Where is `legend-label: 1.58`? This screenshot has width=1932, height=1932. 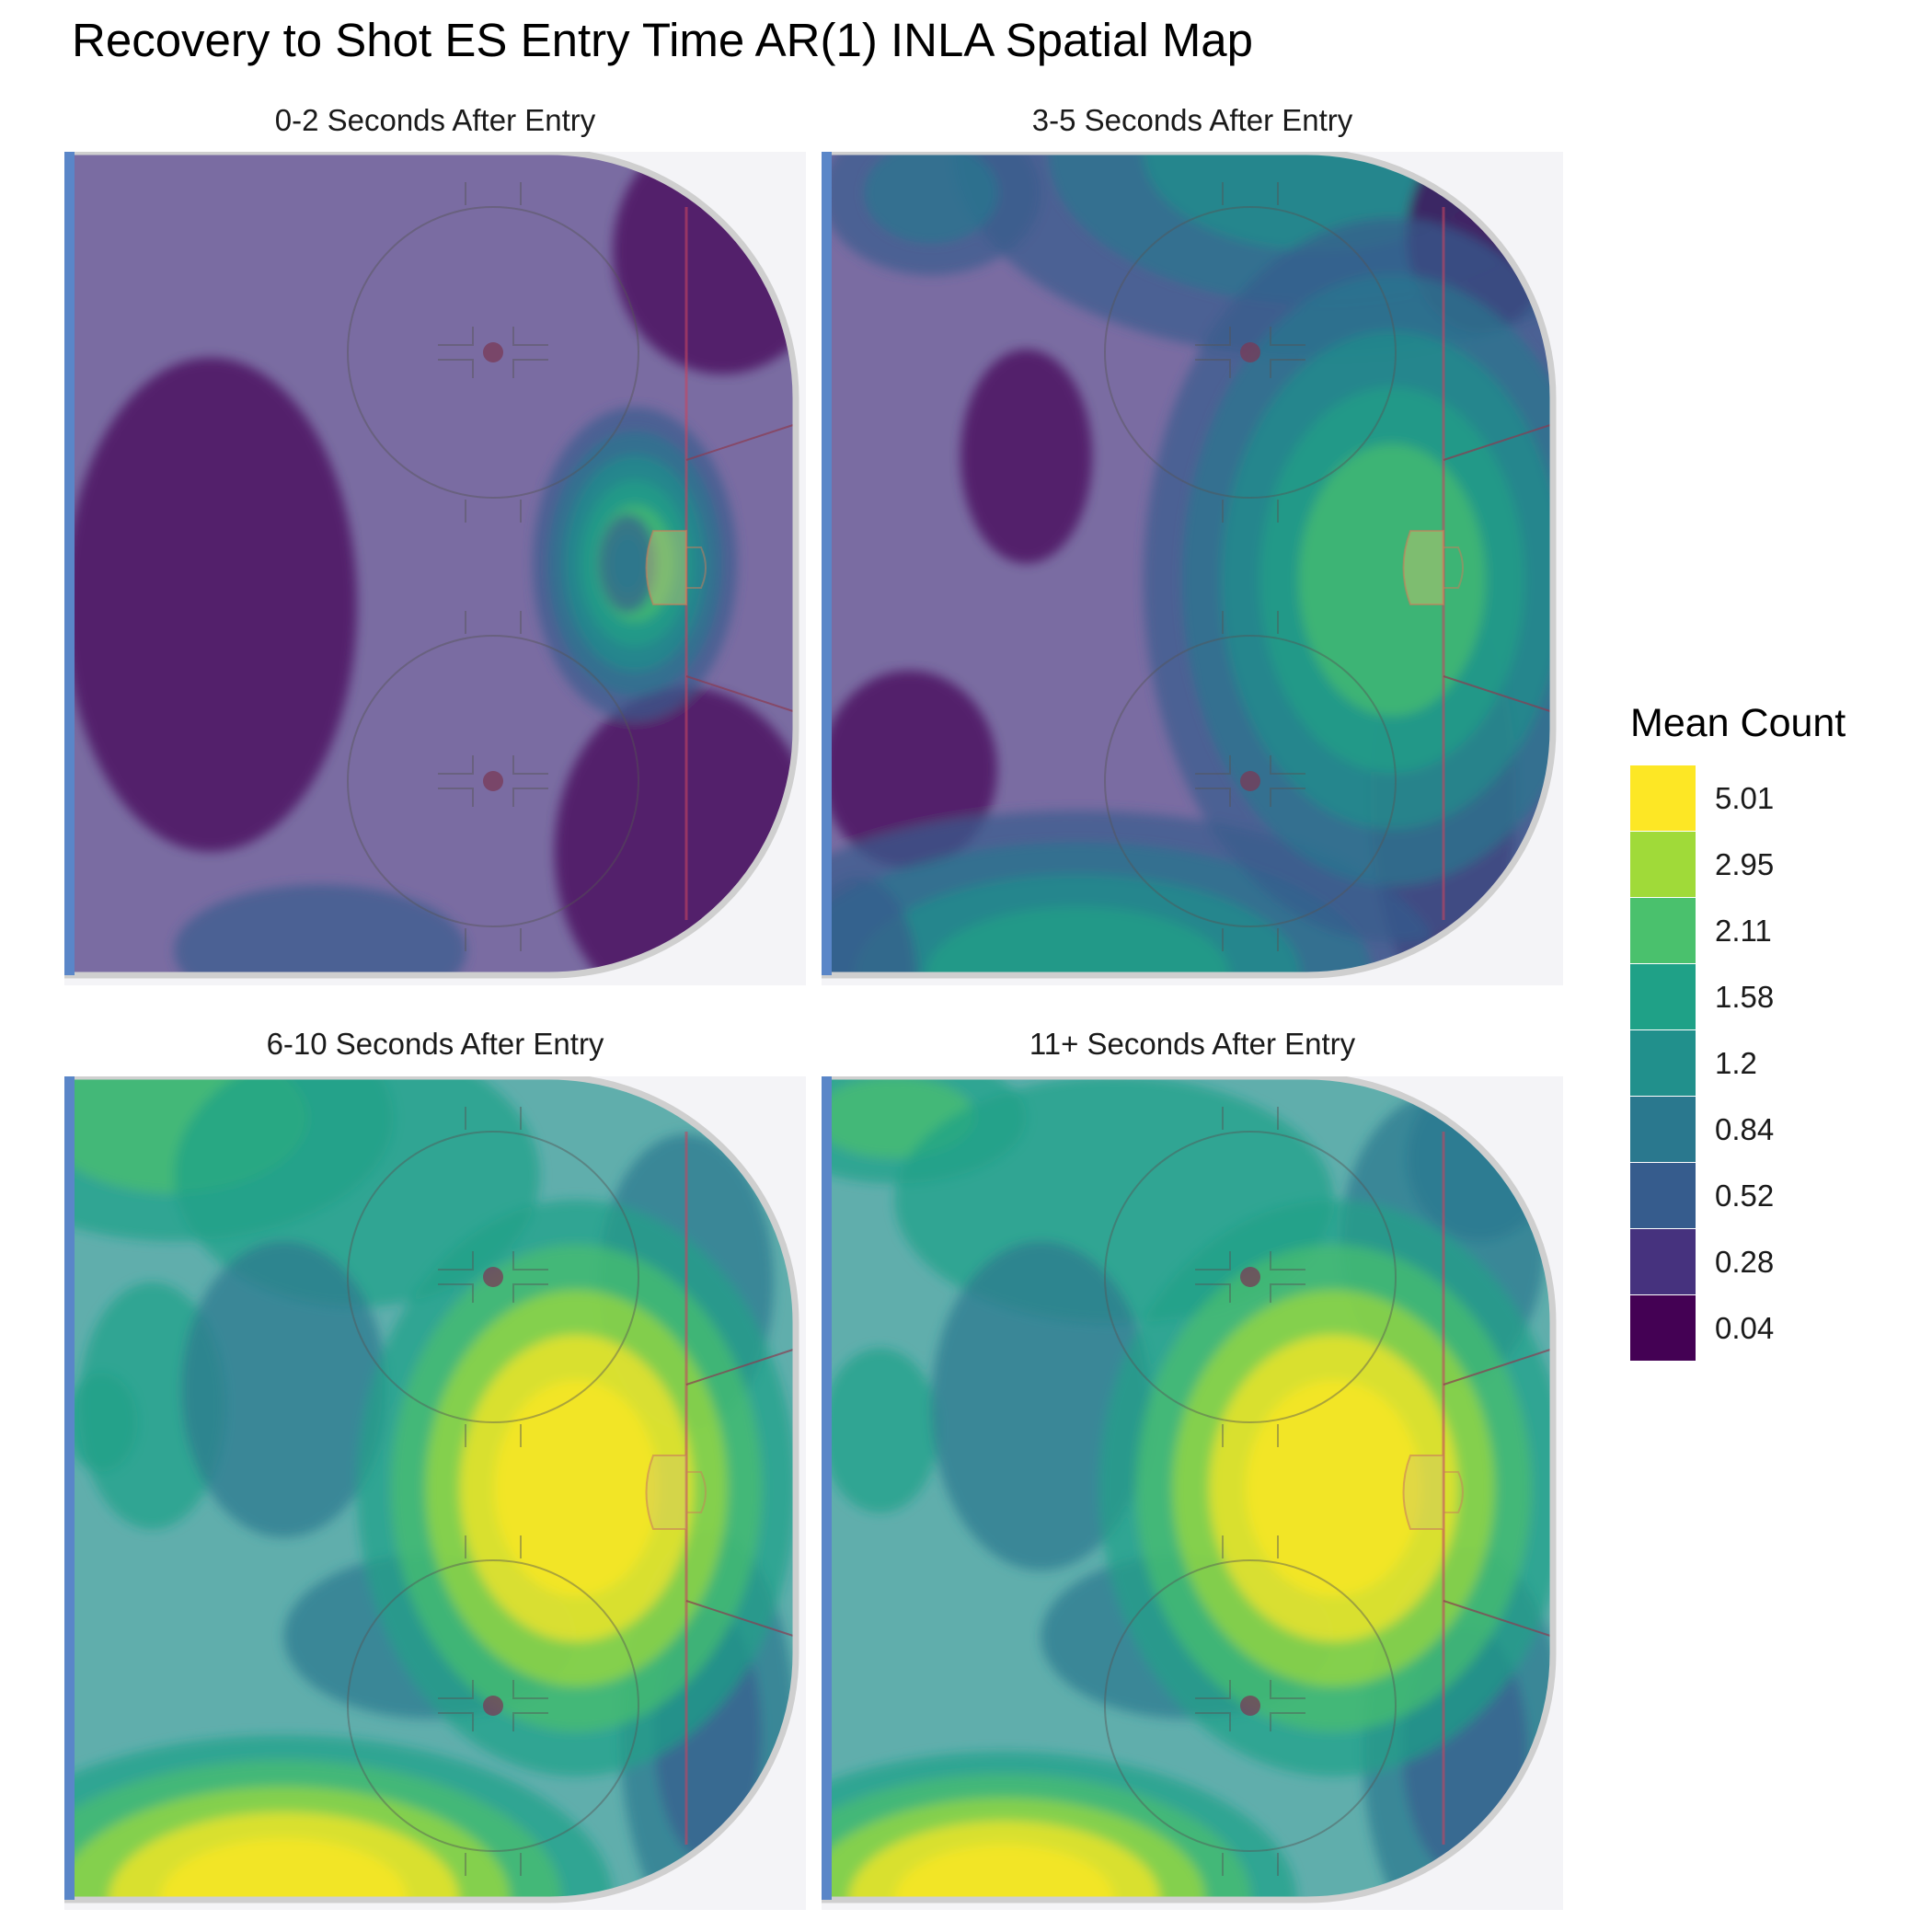
legend-label: 1.58 is located at coordinates (1745, 997).